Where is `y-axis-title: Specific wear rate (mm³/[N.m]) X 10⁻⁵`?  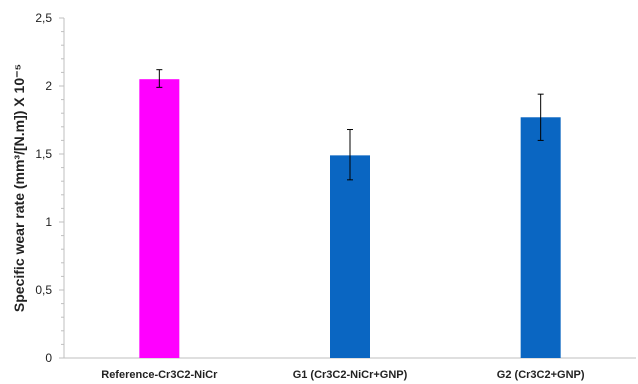 y-axis-title: Specific wear rate (mm³/[N.m]) X 10⁻⁵ is located at coordinates (19, 188).